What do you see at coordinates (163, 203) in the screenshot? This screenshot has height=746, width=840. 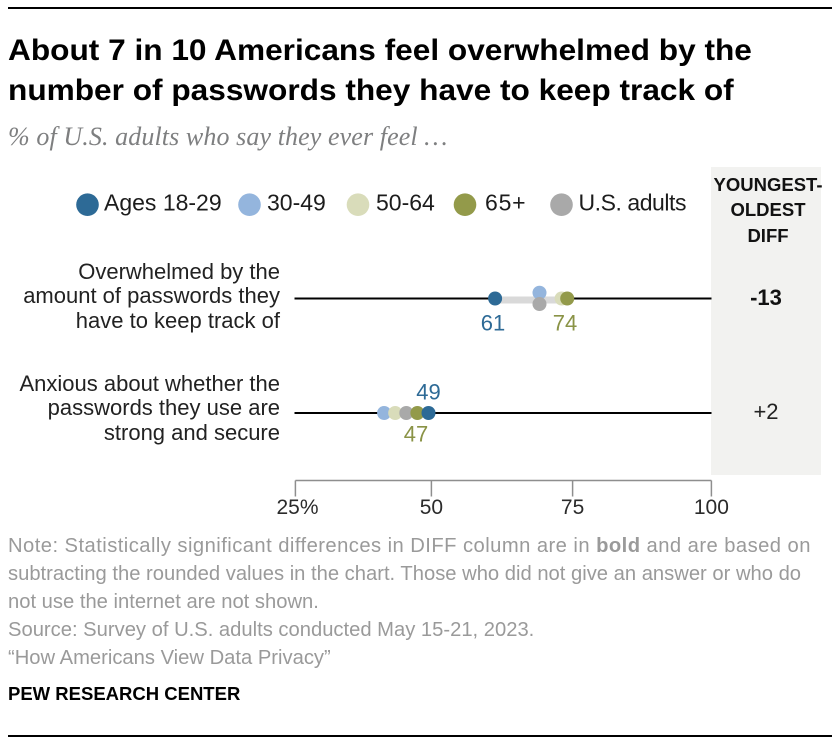 I see `svg-text: Ages 18-29` at bounding box center [163, 203].